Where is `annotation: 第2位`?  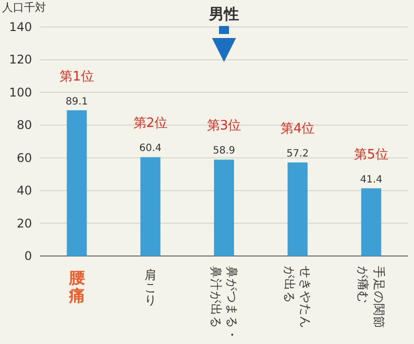 annotation: 第2位 is located at coordinates (150, 124).